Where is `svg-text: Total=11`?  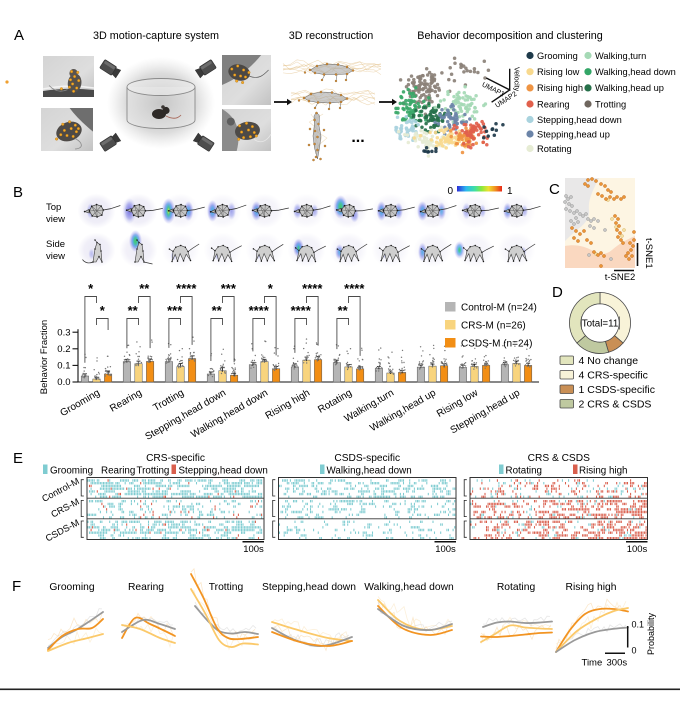
svg-text: Total=11 is located at coordinates (600, 324).